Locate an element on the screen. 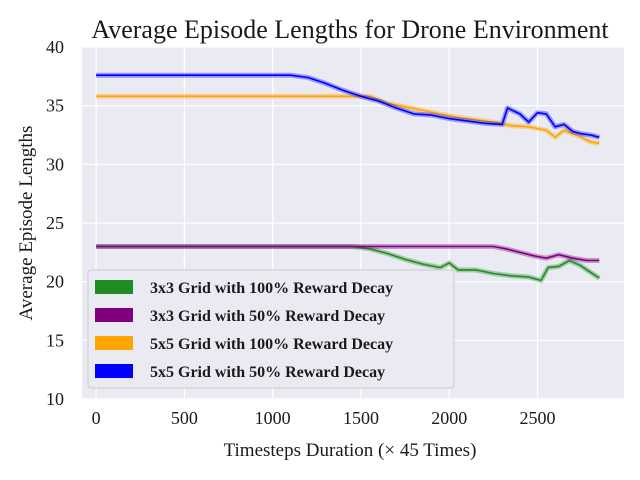  legend-label-3x3-100: 3x3 Grid with 100% Reward Decay is located at coordinates (271, 288).